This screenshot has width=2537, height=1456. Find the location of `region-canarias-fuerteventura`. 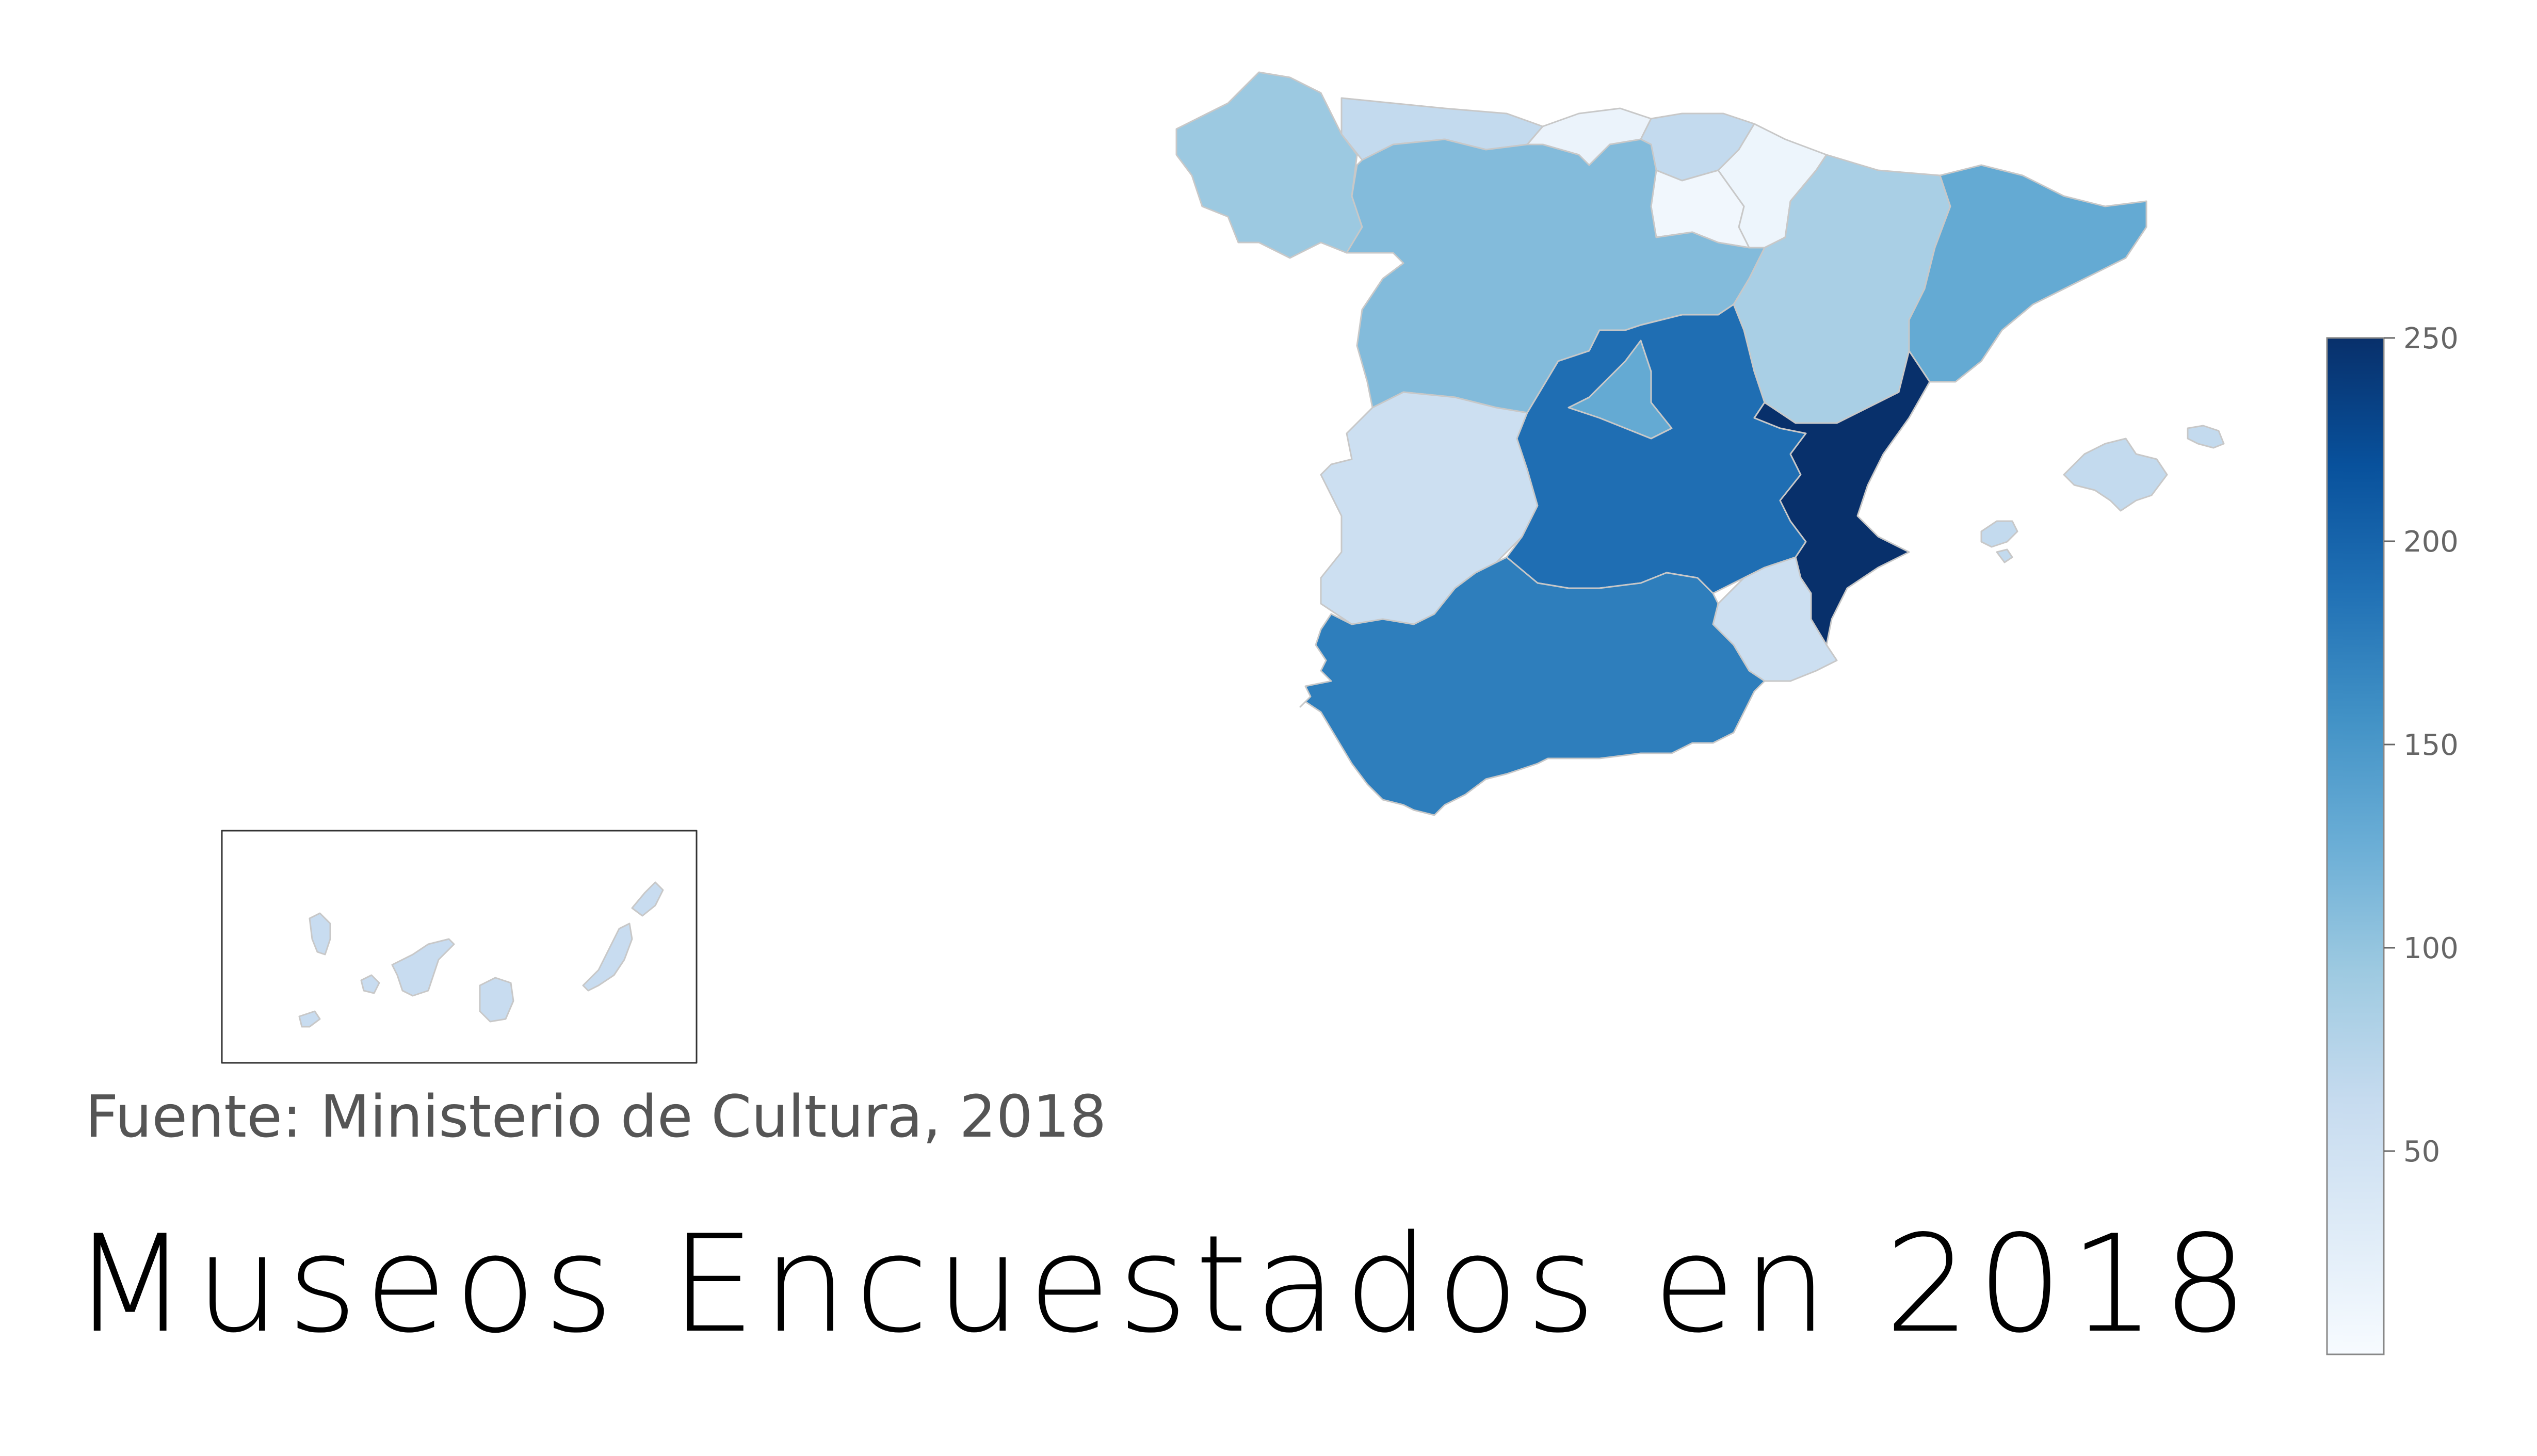

region-canarias-fuerteventura is located at coordinates (607, 957).